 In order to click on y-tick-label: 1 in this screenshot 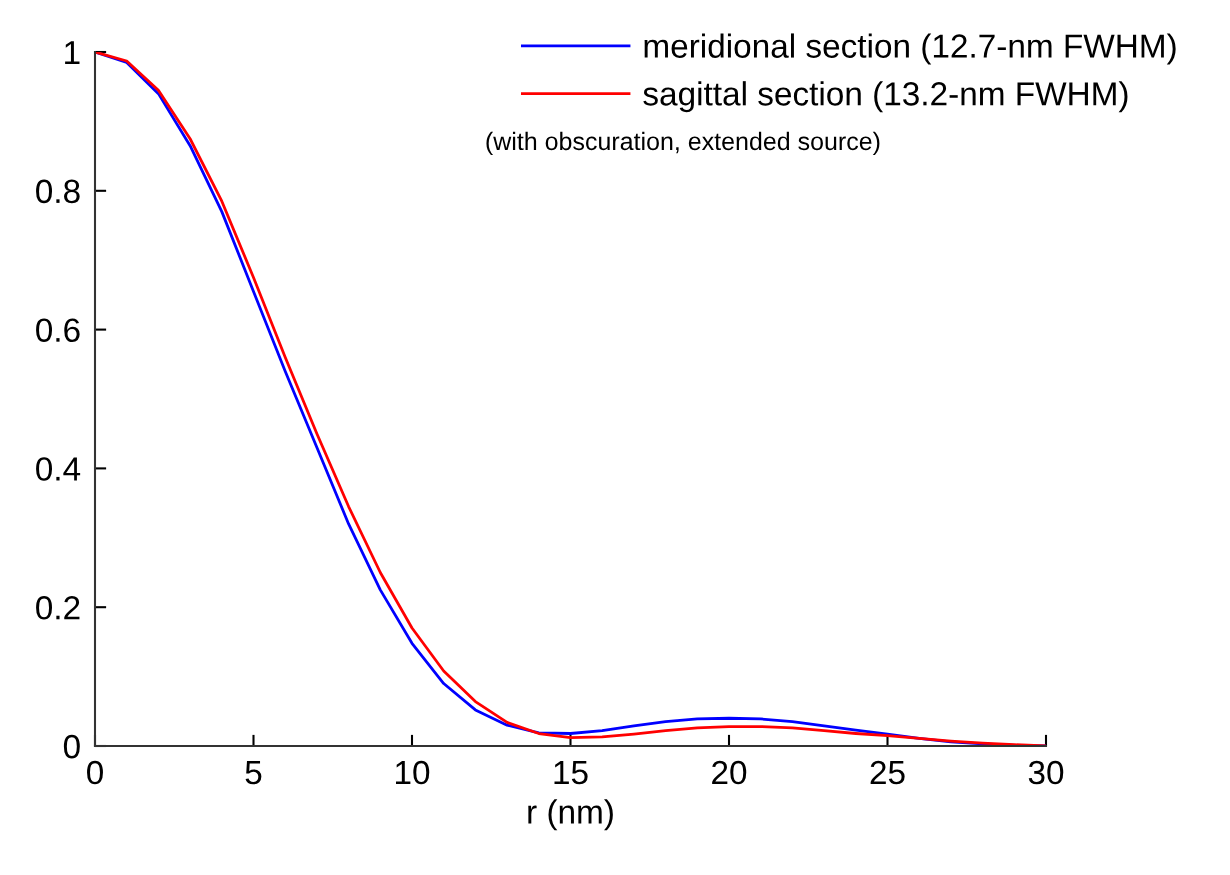, I will do `click(72, 53)`.